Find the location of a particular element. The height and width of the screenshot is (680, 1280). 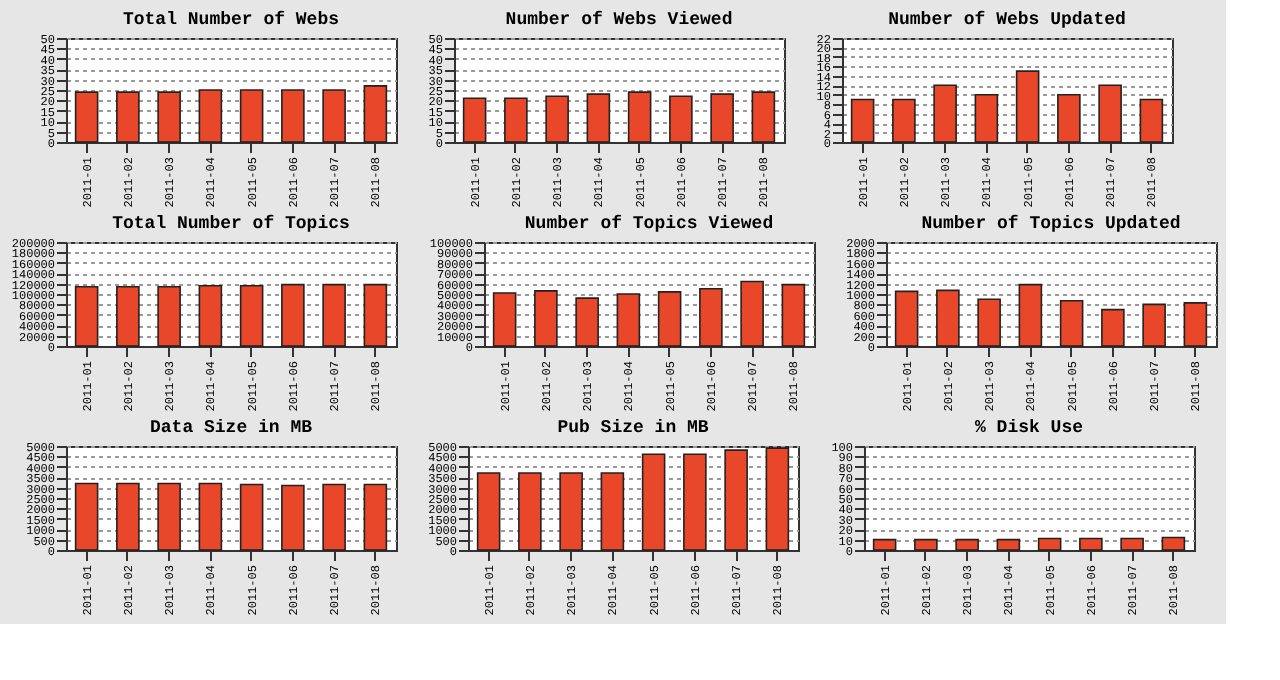

chart-title: Number of Webs Viewed is located at coordinates (619, 20).